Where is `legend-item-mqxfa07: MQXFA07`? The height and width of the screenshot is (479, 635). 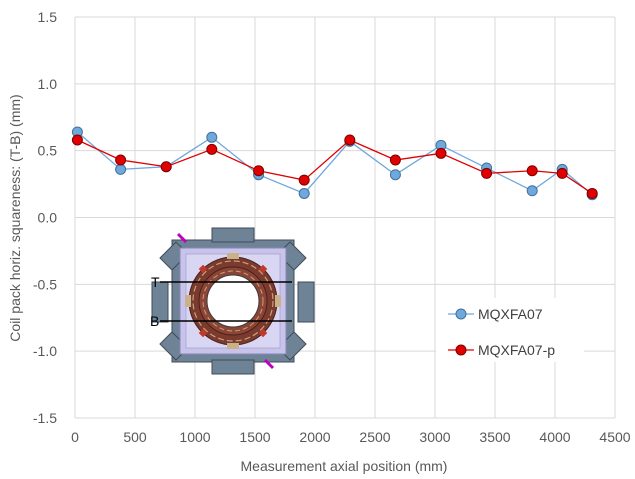
legend-item-mqxfa07: MQXFA07 is located at coordinates (495, 314).